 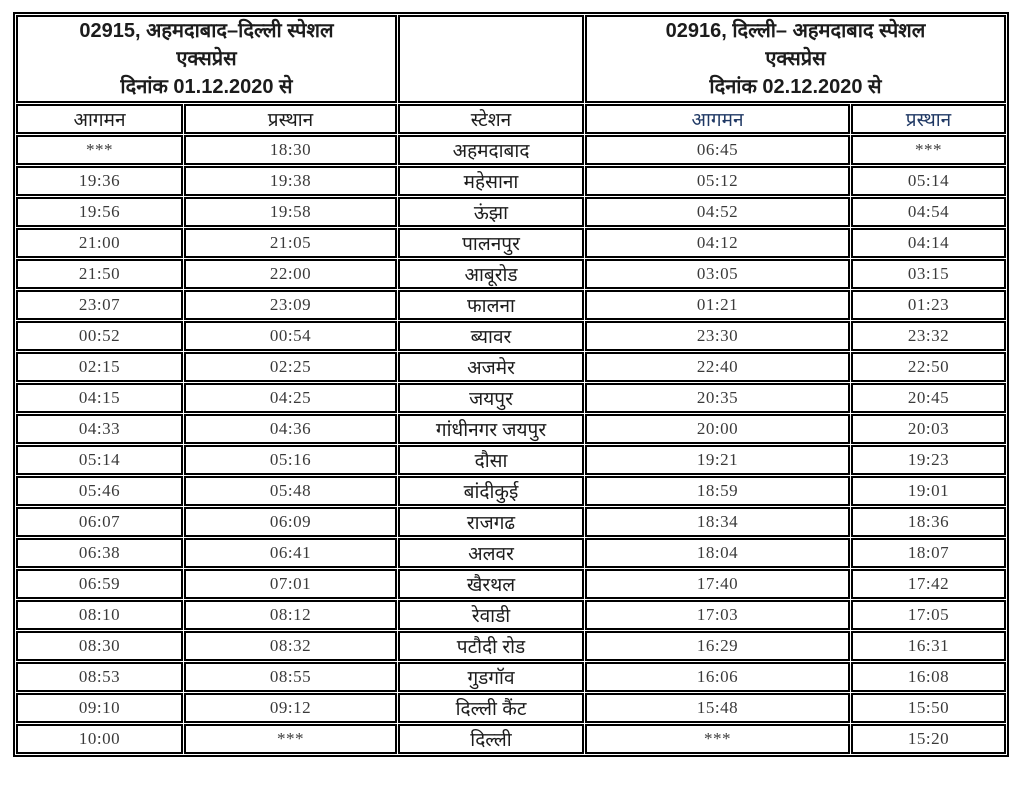 What do you see at coordinates (717, 367) in the screenshot?
I see `right-arrival-time: 22:40` at bounding box center [717, 367].